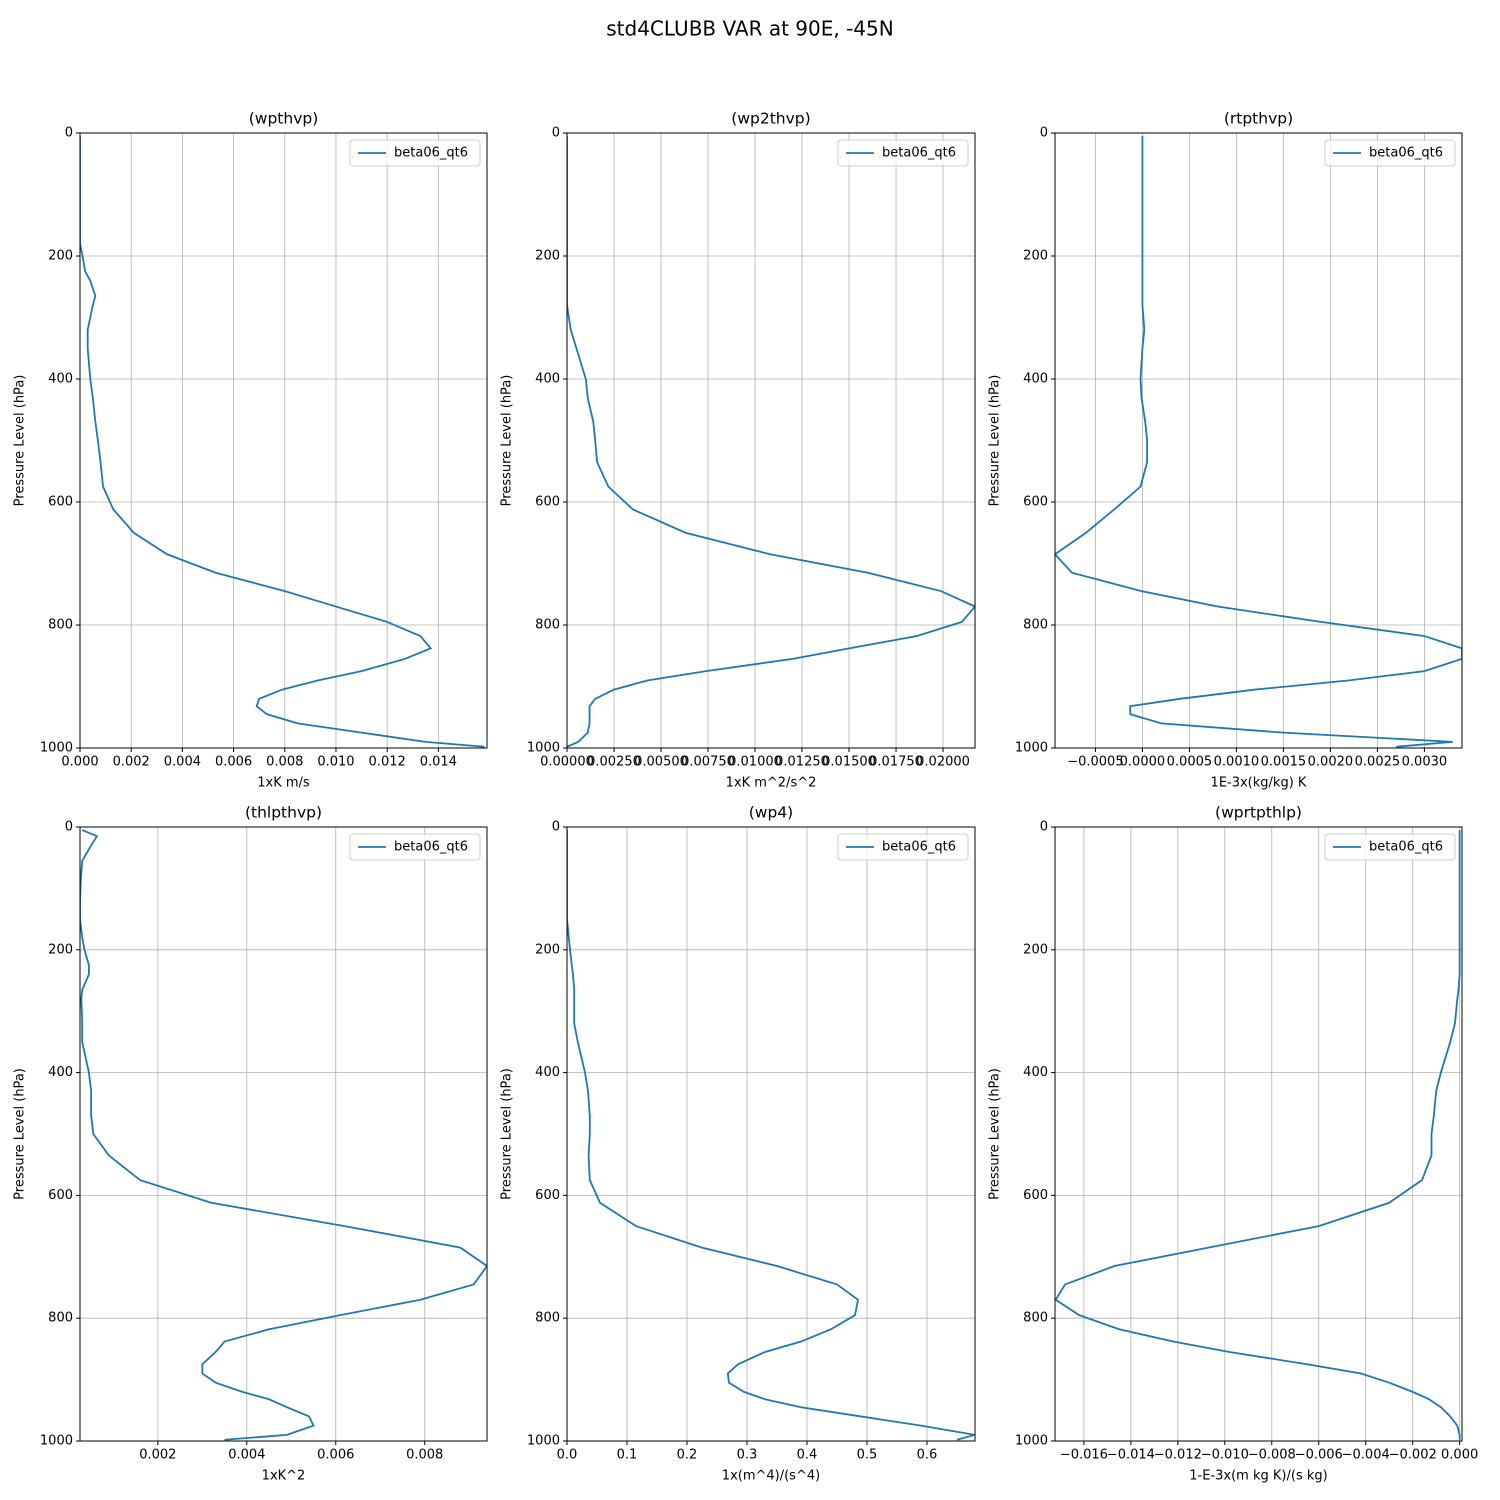 This screenshot has width=1500, height=1500. Describe the element at coordinates (1425, 762) in the screenshot. I see `x-tick-label: 0.0030` at that location.